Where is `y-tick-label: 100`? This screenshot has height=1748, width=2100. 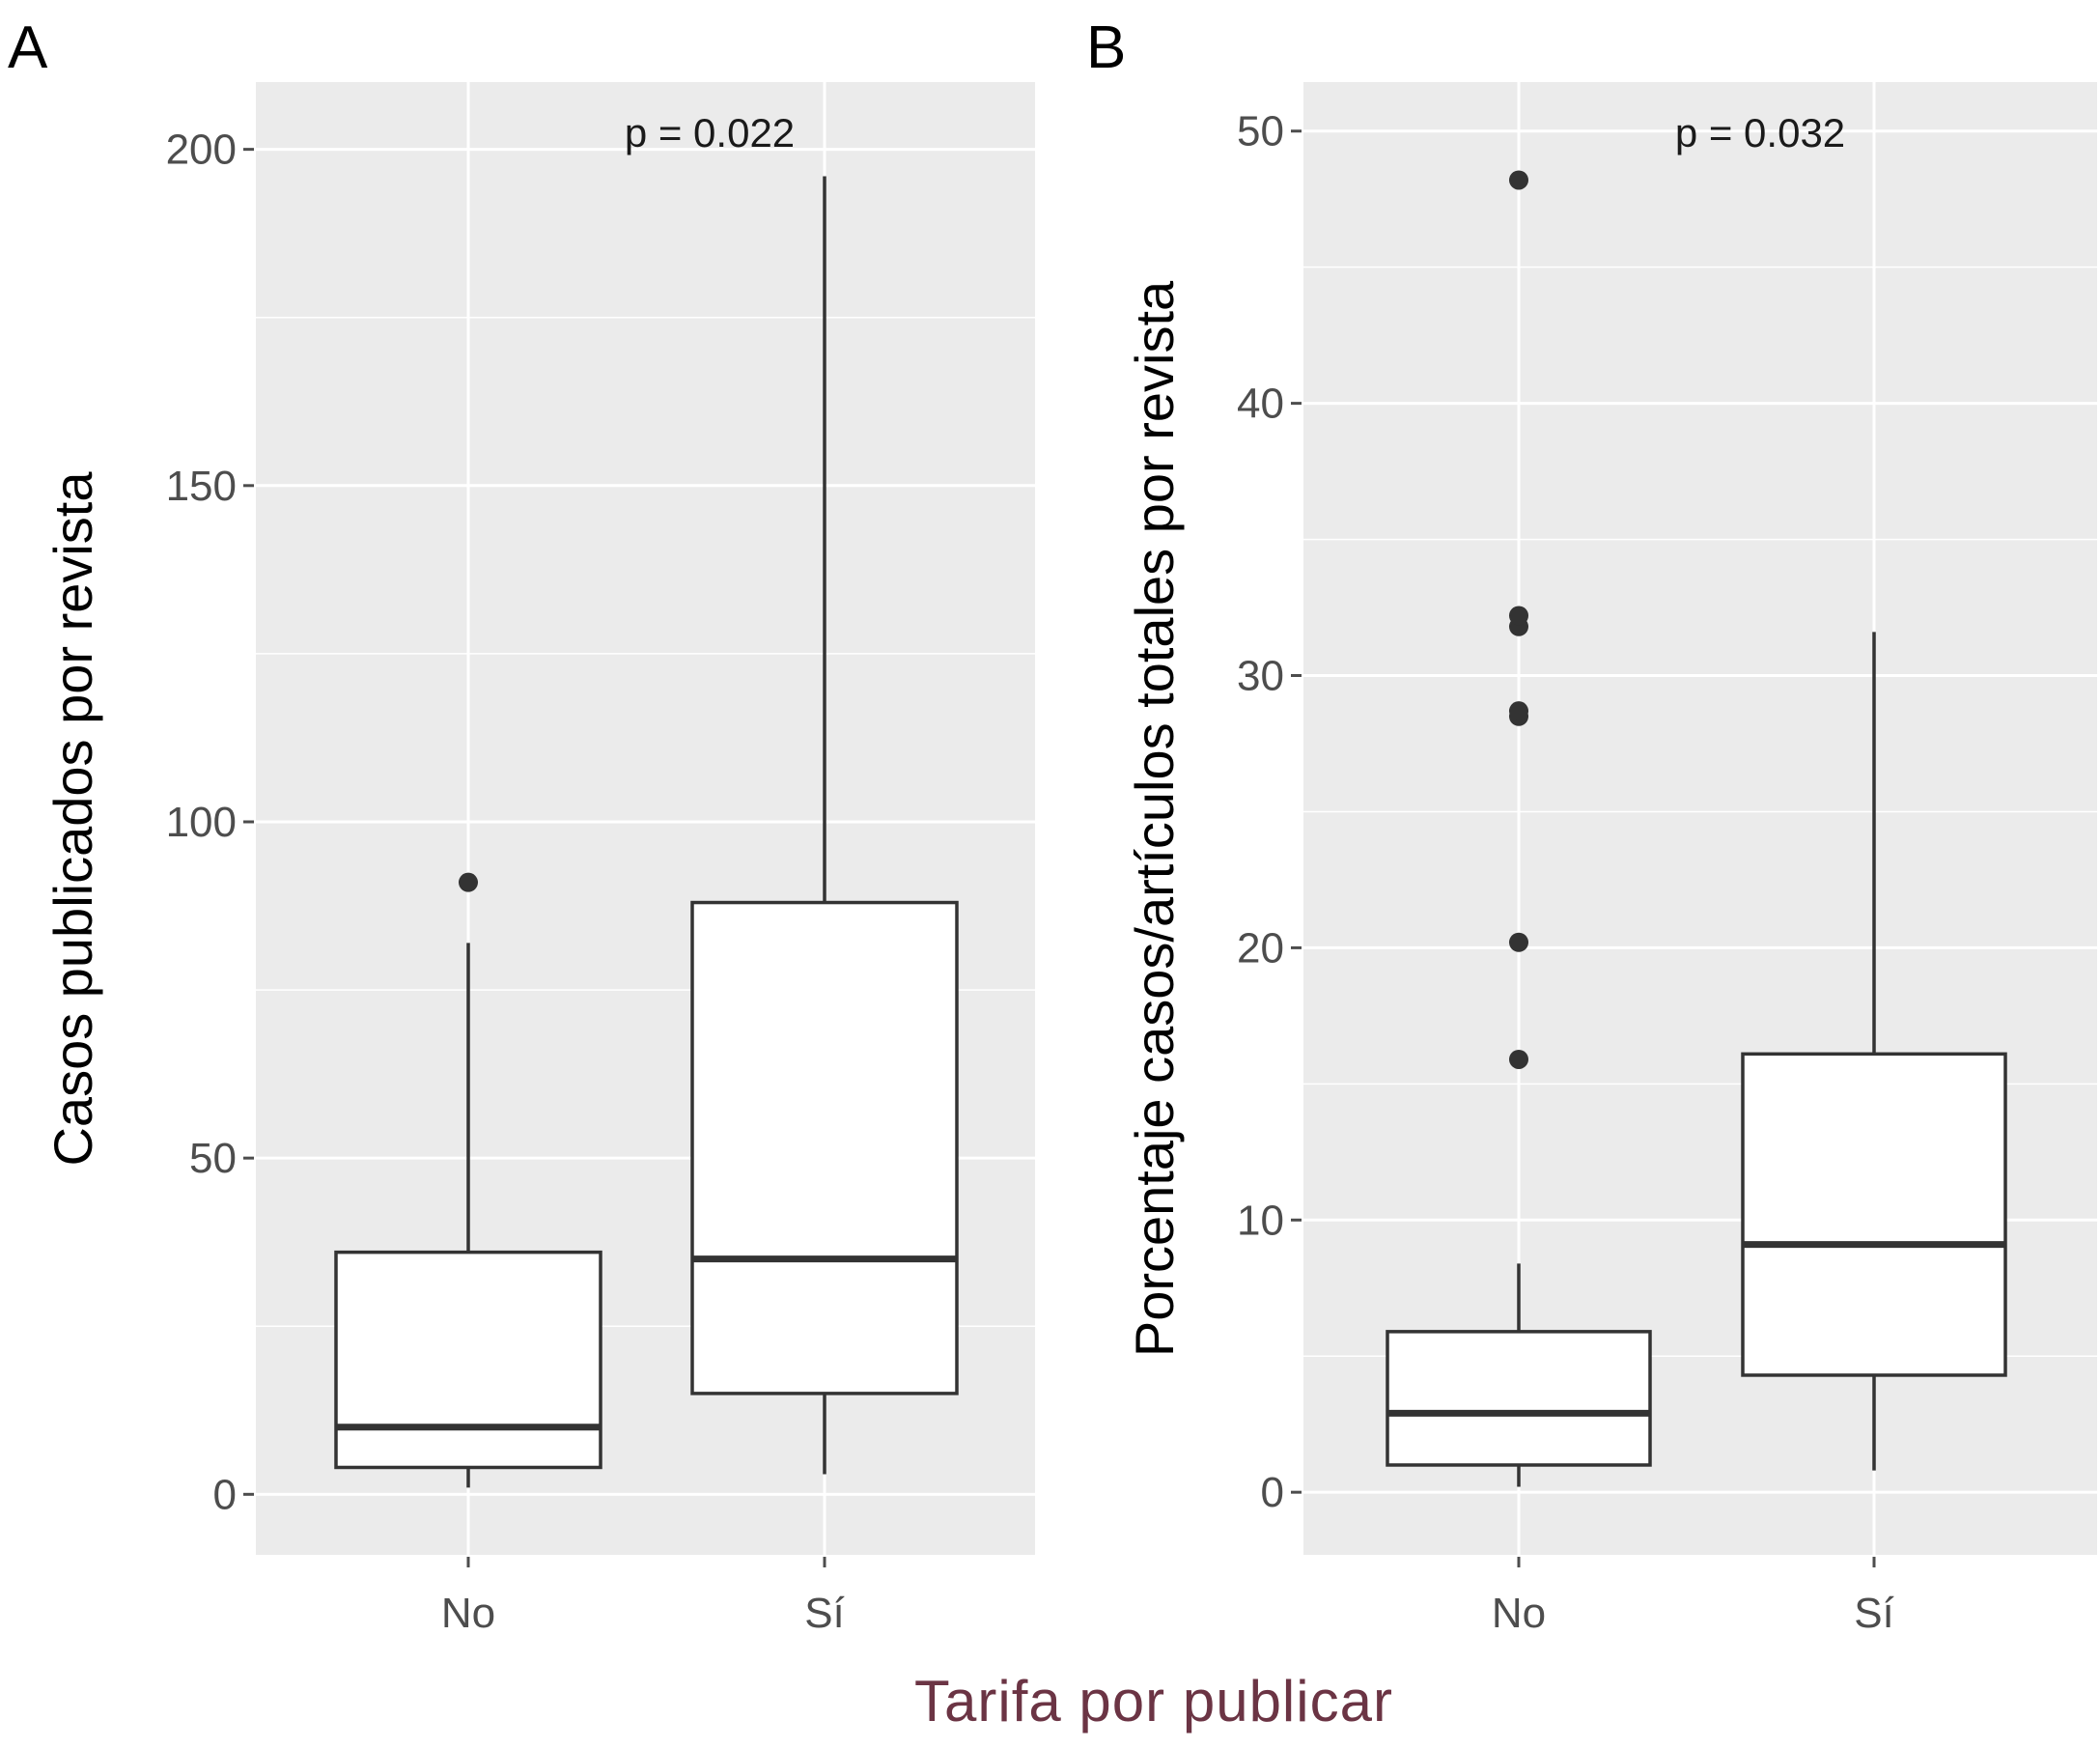
y-tick-label: 100 is located at coordinates (202, 822).